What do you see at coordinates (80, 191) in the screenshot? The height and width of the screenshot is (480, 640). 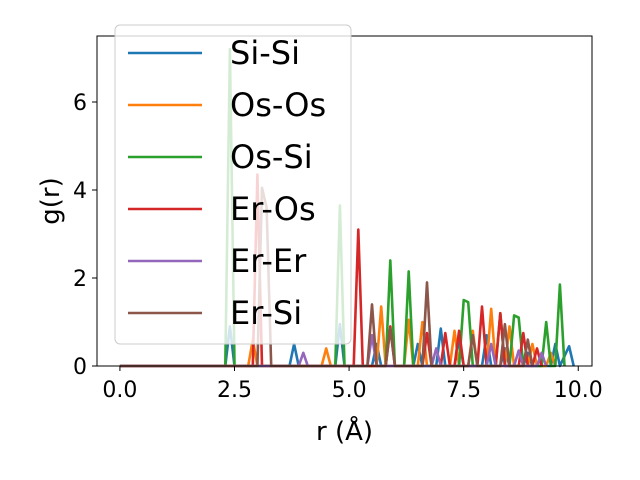 I see `y-tick-label: 4` at bounding box center [80, 191].